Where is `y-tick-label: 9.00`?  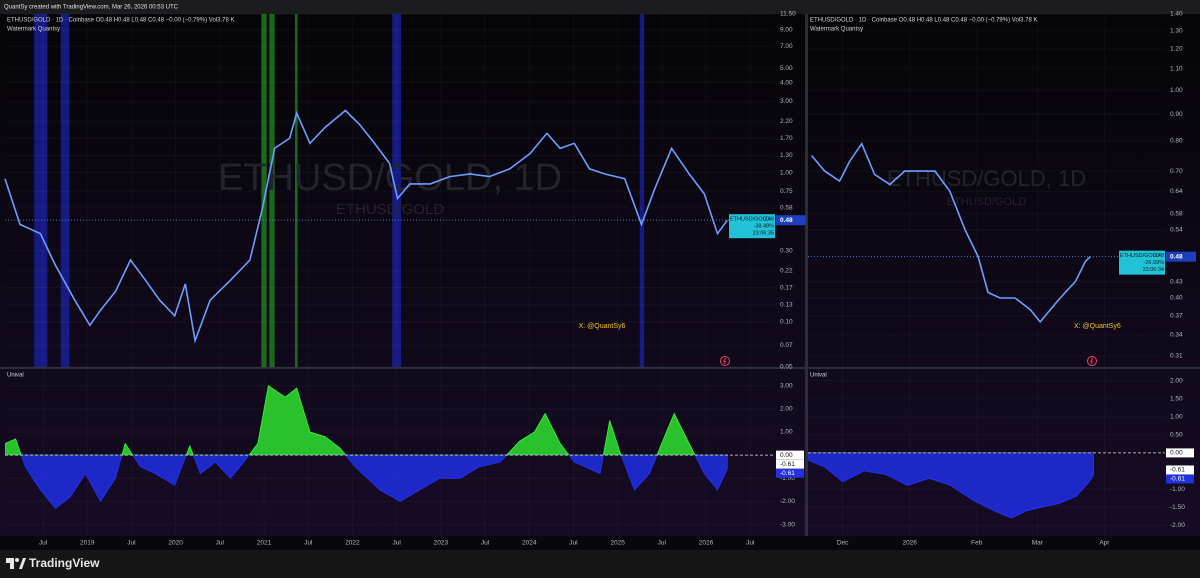
y-tick-label: 9.00 is located at coordinates (786, 30).